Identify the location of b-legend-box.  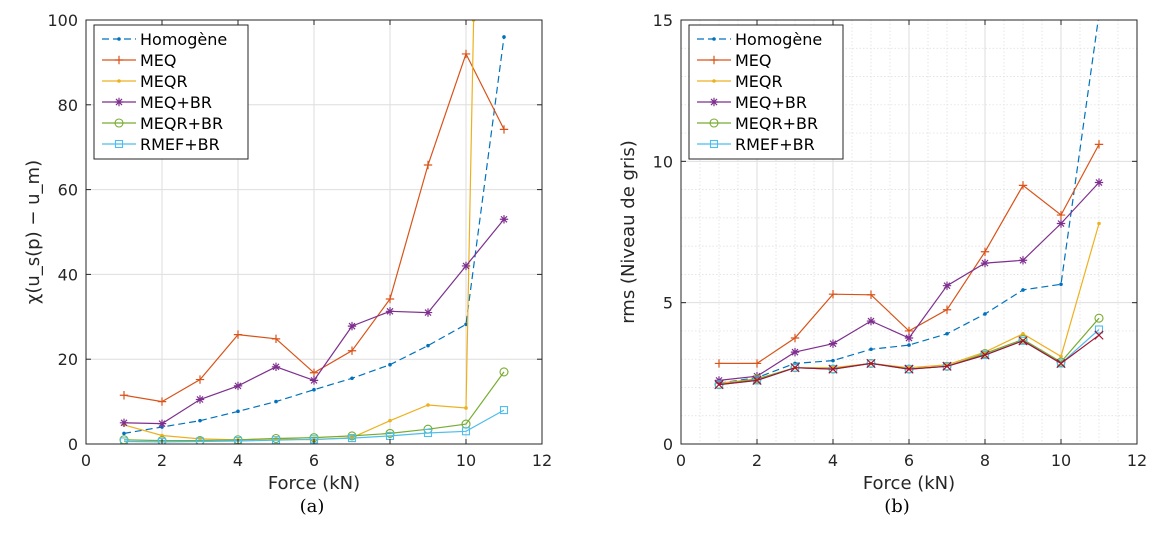
(766, 92).